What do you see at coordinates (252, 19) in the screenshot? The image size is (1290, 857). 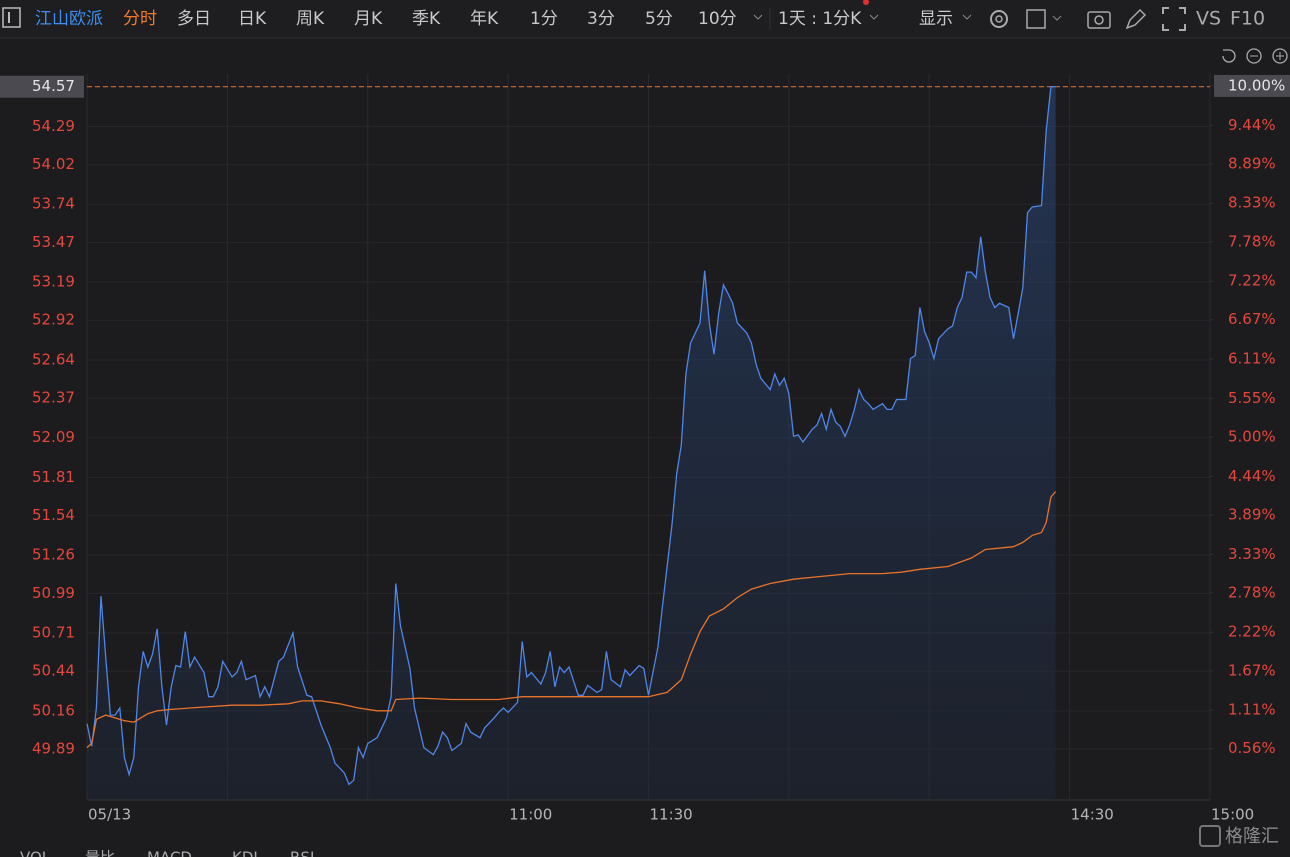 I see `period-tab: 日K` at bounding box center [252, 19].